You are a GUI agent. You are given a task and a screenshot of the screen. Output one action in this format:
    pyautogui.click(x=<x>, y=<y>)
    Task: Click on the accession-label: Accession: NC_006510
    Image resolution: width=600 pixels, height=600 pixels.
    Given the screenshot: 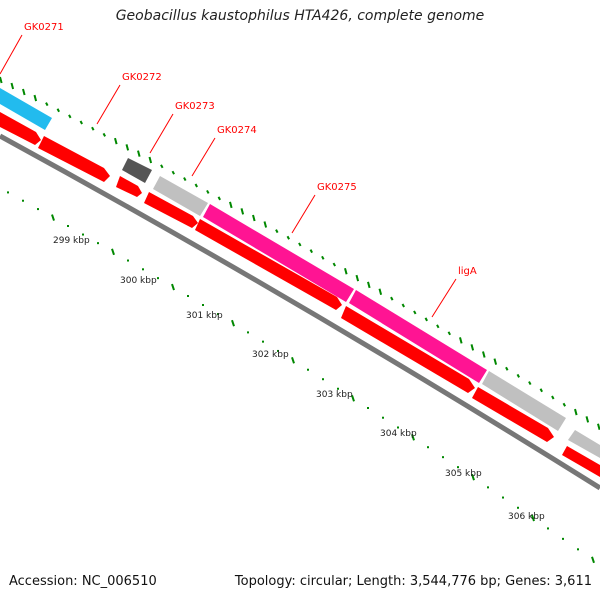 What is the action you would take?
    pyautogui.click(x=83, y=581)
    